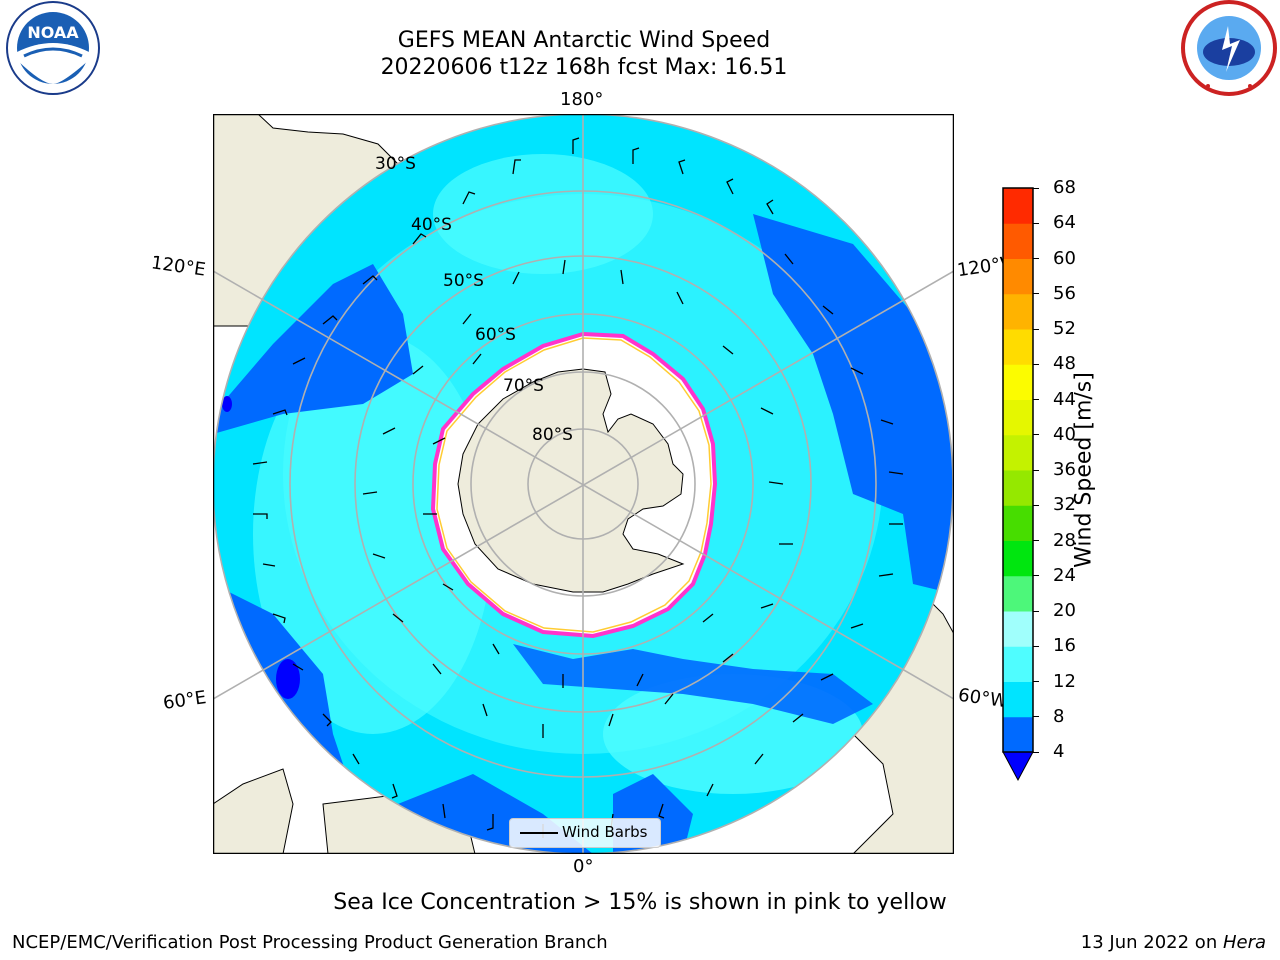 The width and height of the screenshot is (1280, 960). What do you see at coordinates (184, 700) in the screenshot?
I see `lon-label-60e: 60°E` at bounding box center [184, 700].